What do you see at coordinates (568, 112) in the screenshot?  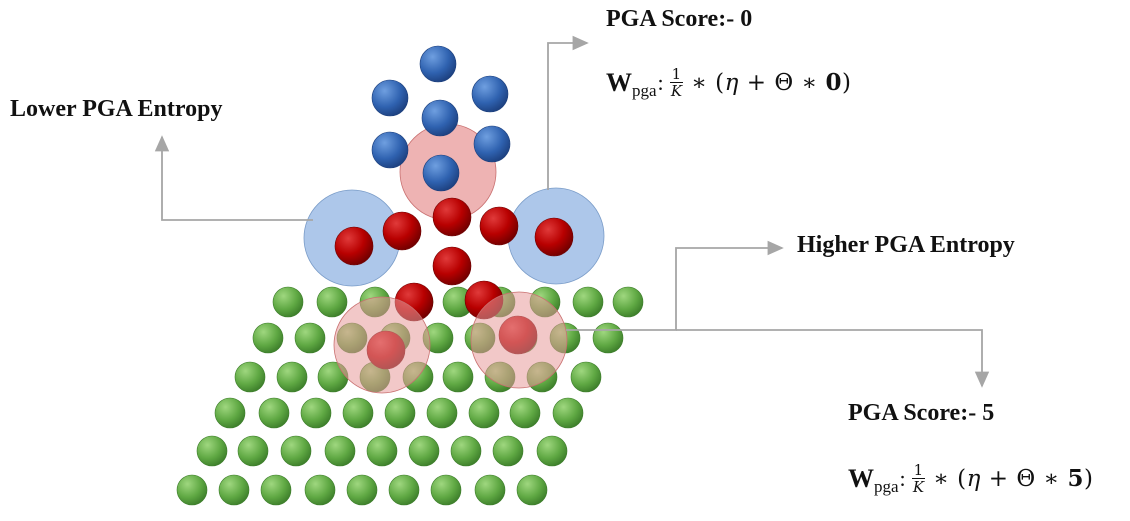 I see `score-top-arrow` at bounding box center [568, 112].